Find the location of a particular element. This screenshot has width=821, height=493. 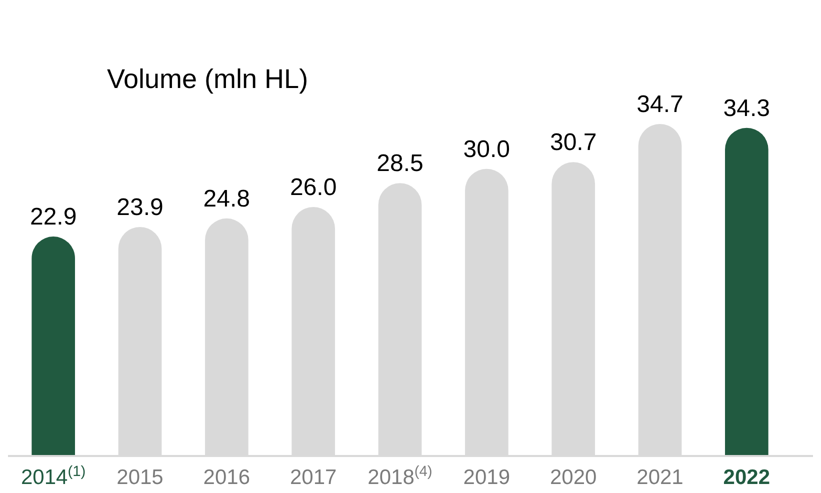

x-tick-label: 2020 is located at coordinates (573, 477).